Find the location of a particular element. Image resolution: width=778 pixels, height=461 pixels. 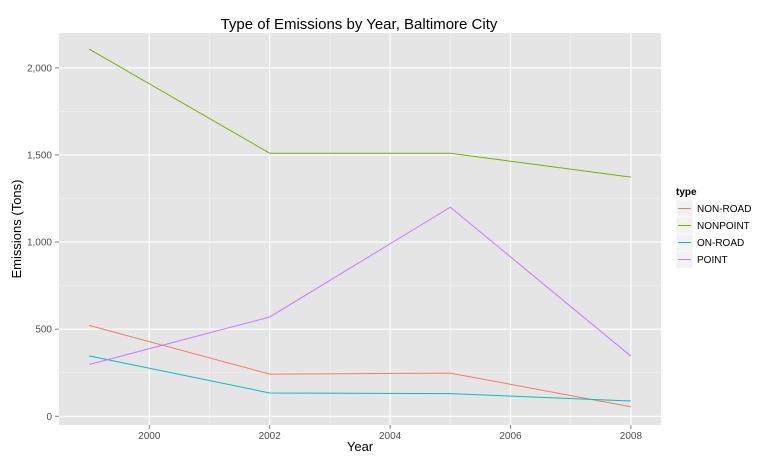

x-axis-ticks: 2000 2002 2004 2006 2008 is located at coordinates (390, 433).